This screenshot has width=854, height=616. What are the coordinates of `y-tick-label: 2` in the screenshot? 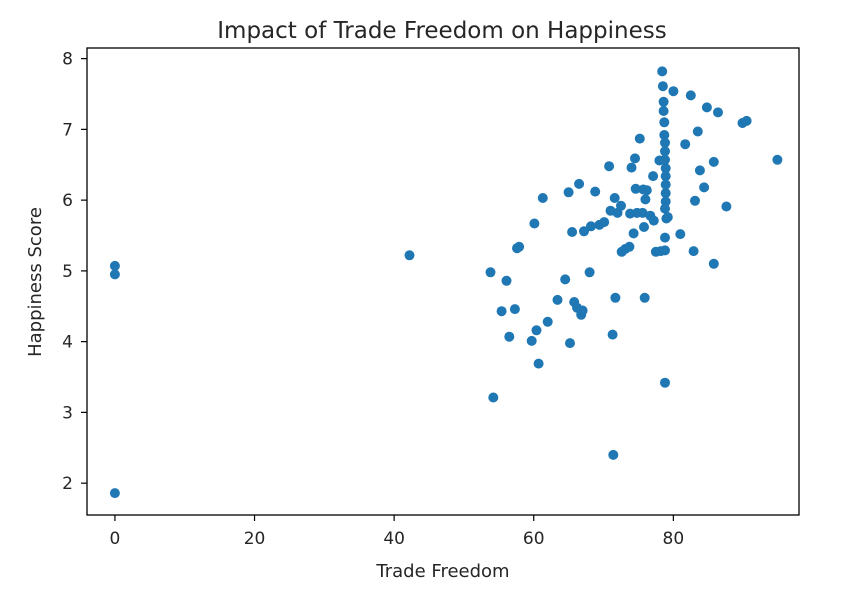 It's located at (67, 484).